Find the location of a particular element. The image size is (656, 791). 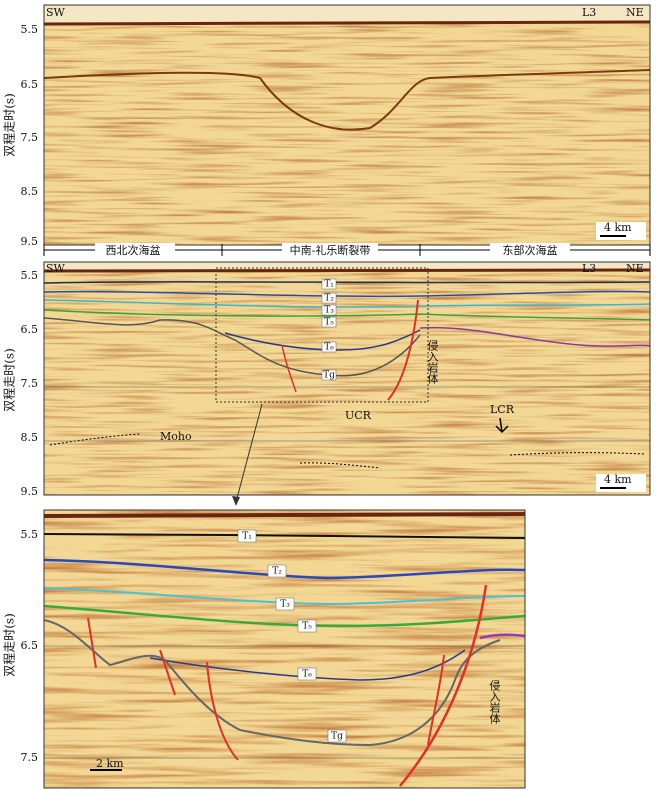

zoom-arrow is located at coordinates (249, 453).